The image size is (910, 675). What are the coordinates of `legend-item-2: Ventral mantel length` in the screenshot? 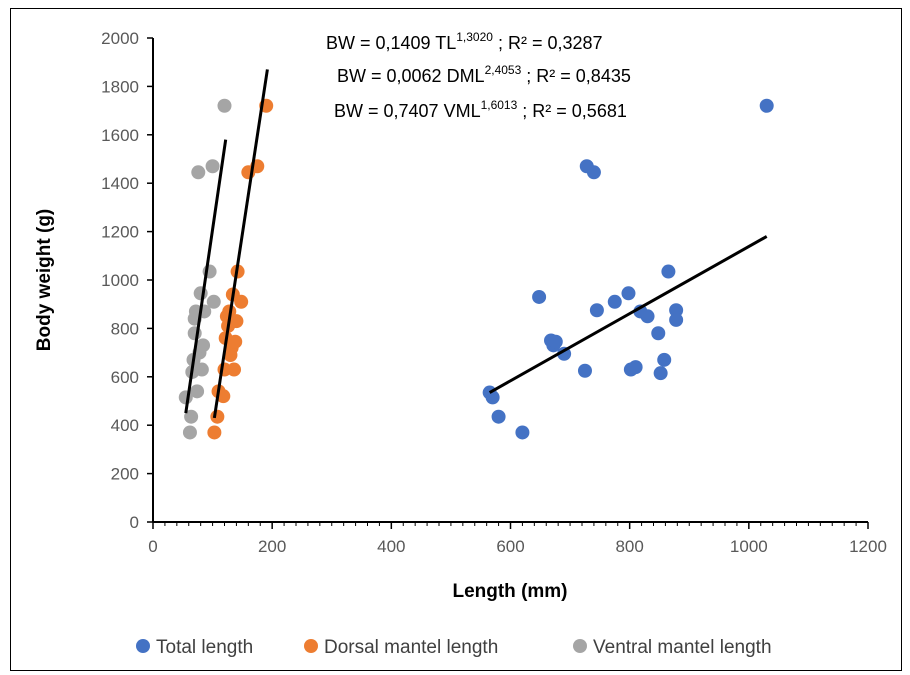 It's located at (672, 647).